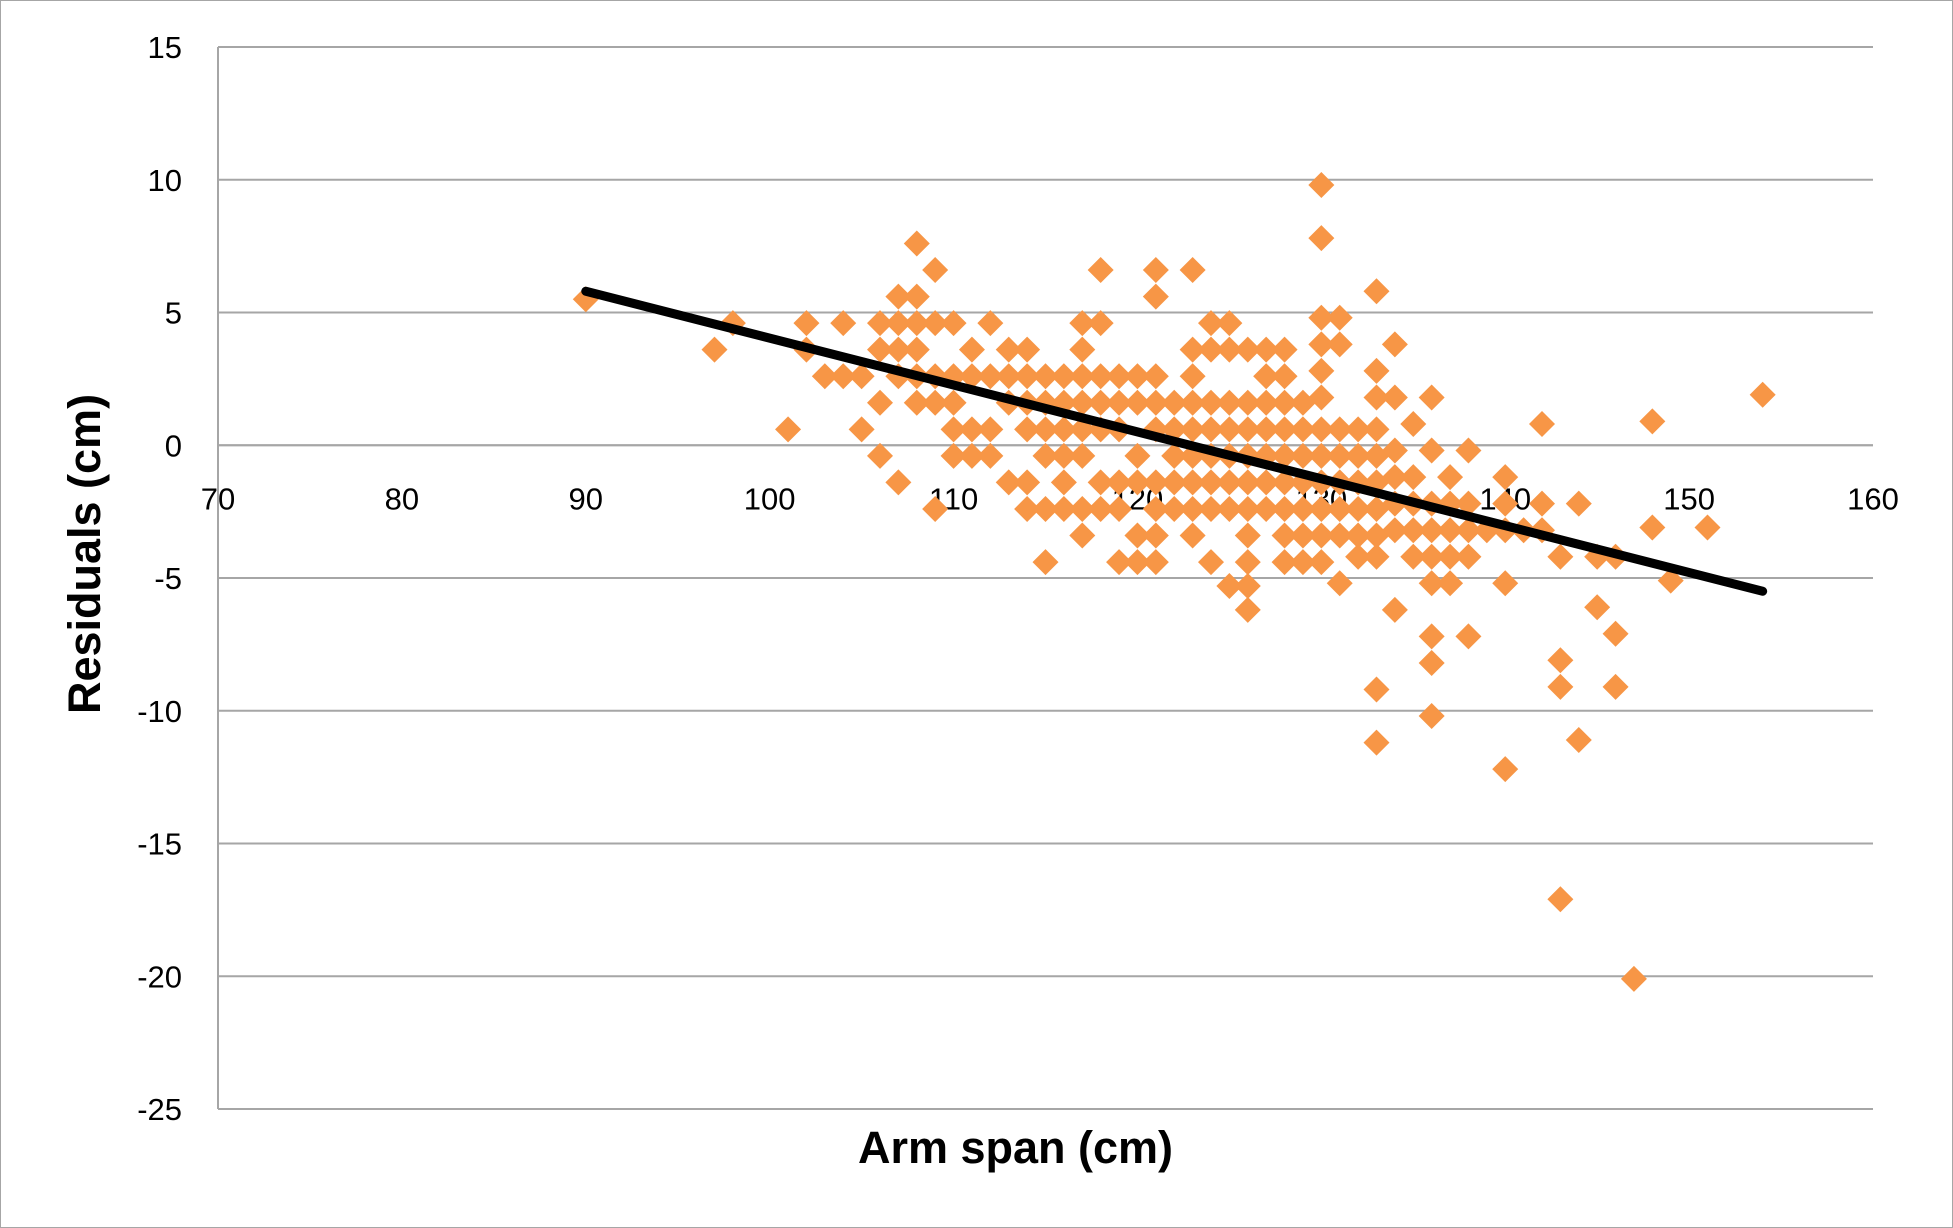 The width and height of the screenshot is (1953, 1228). What do you see at coordinates (173, 313) in the screenshot?
I see `y-tick-label: 5` at bounding box center [173, 313].